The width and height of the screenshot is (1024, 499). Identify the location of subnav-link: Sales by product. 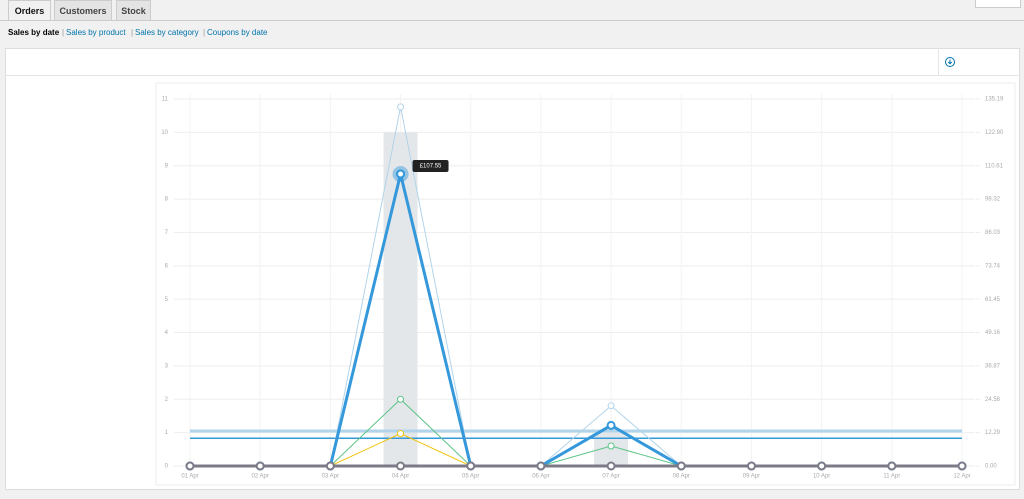
(96, 32).